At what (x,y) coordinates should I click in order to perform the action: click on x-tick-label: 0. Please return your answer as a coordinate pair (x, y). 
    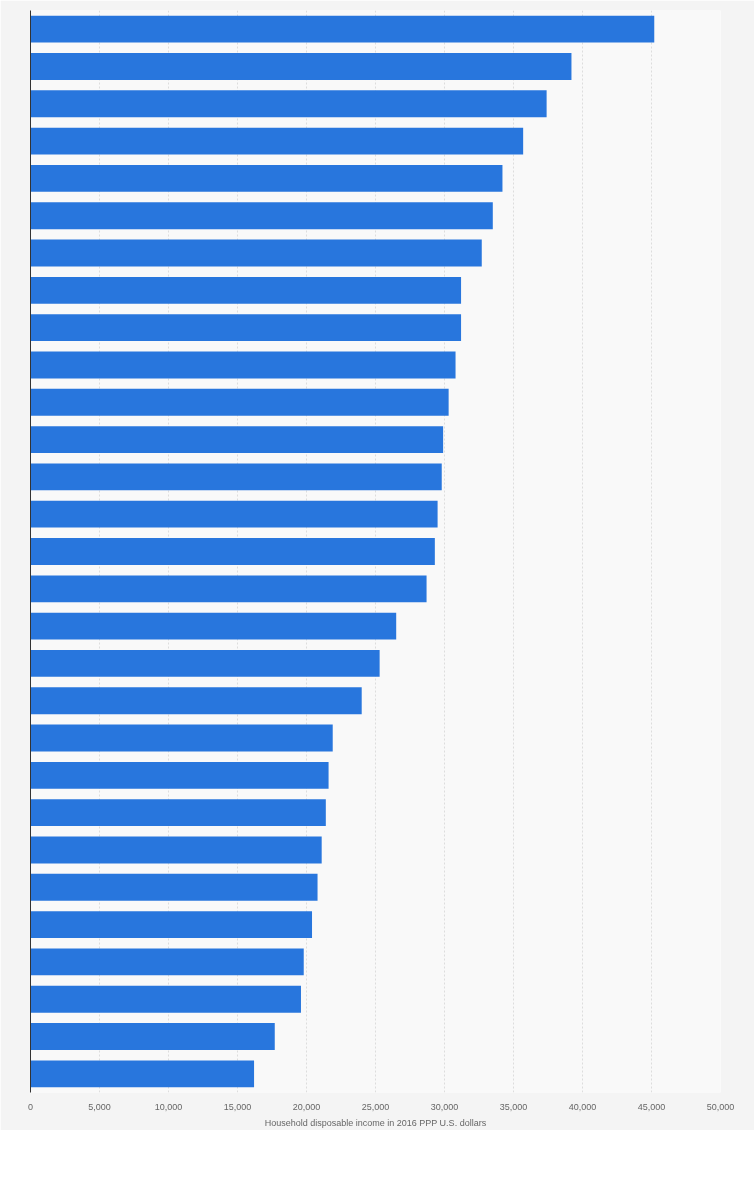
    Looking at the image, I should click on (31, 1106).